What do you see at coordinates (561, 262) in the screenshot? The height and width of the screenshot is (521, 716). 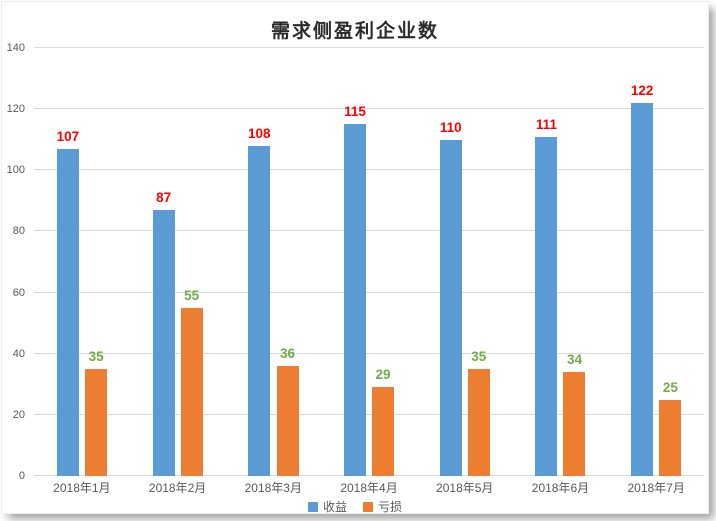 I see `bar-group: 111 34` at bounding box center [561, 262].